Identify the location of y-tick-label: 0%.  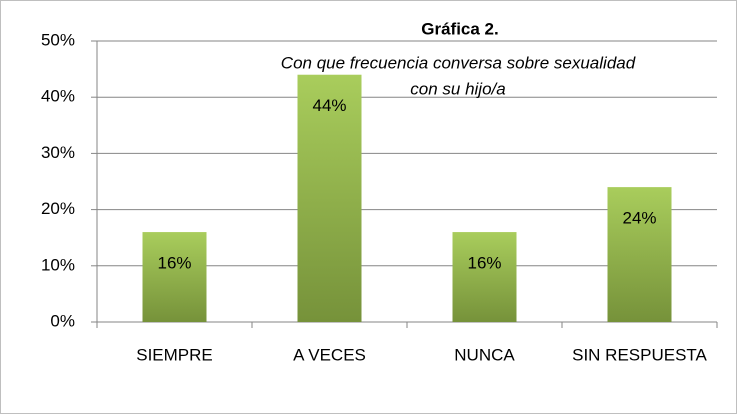
(62, 320).